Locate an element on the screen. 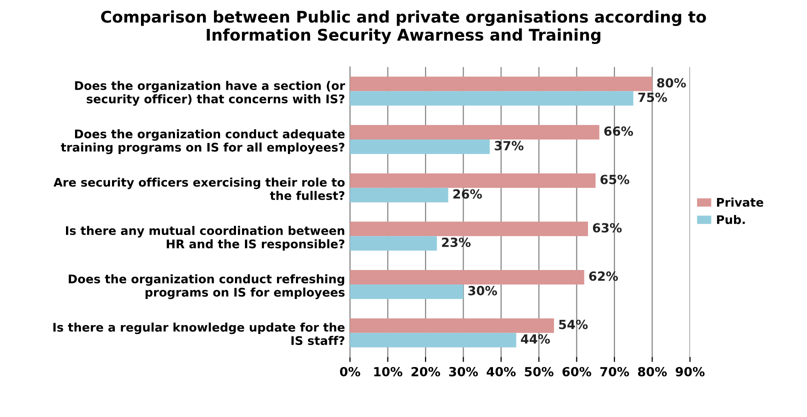  x-tick-label: 30% is located at coordinates (463, 371).